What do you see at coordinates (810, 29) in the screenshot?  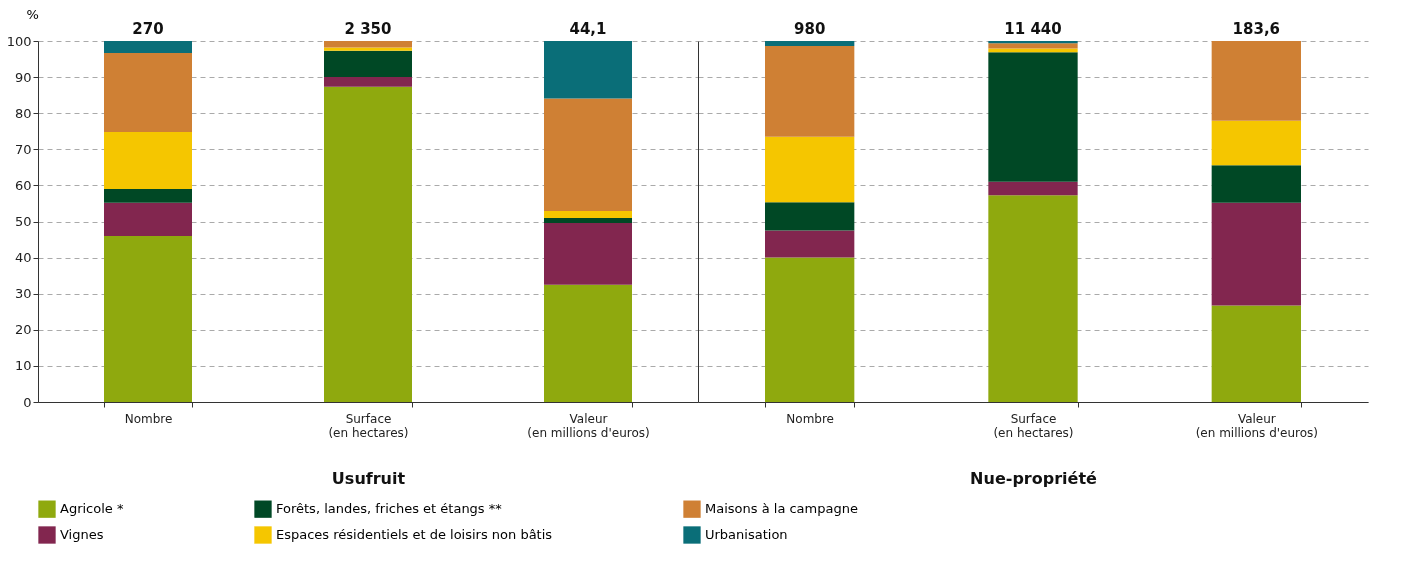 I see `annotation: 980` at bounding box center [810, 29].